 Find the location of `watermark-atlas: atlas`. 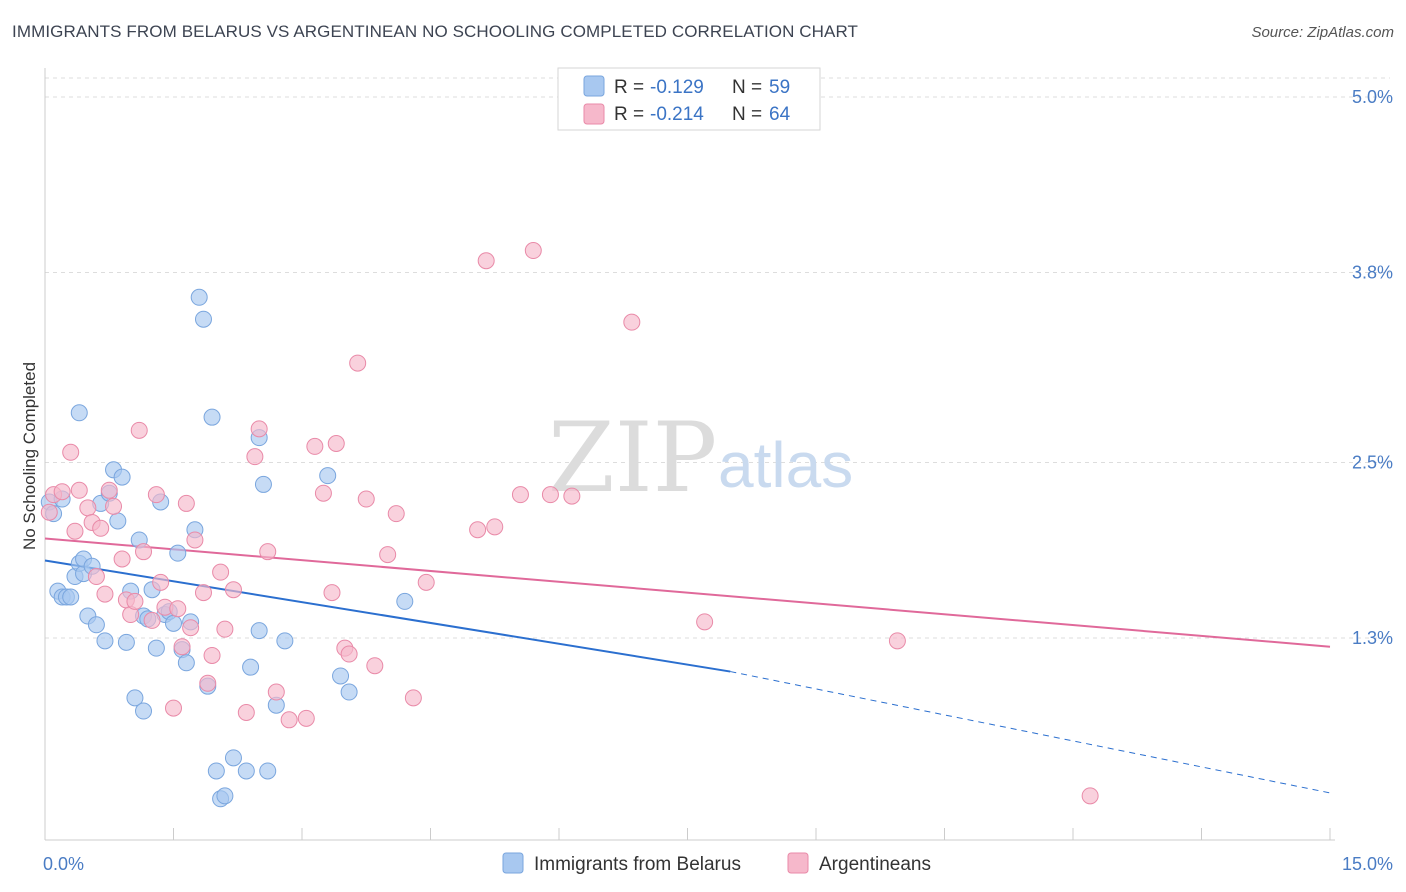

watermark-atlas: atlas is located at coordinates (785, 465).